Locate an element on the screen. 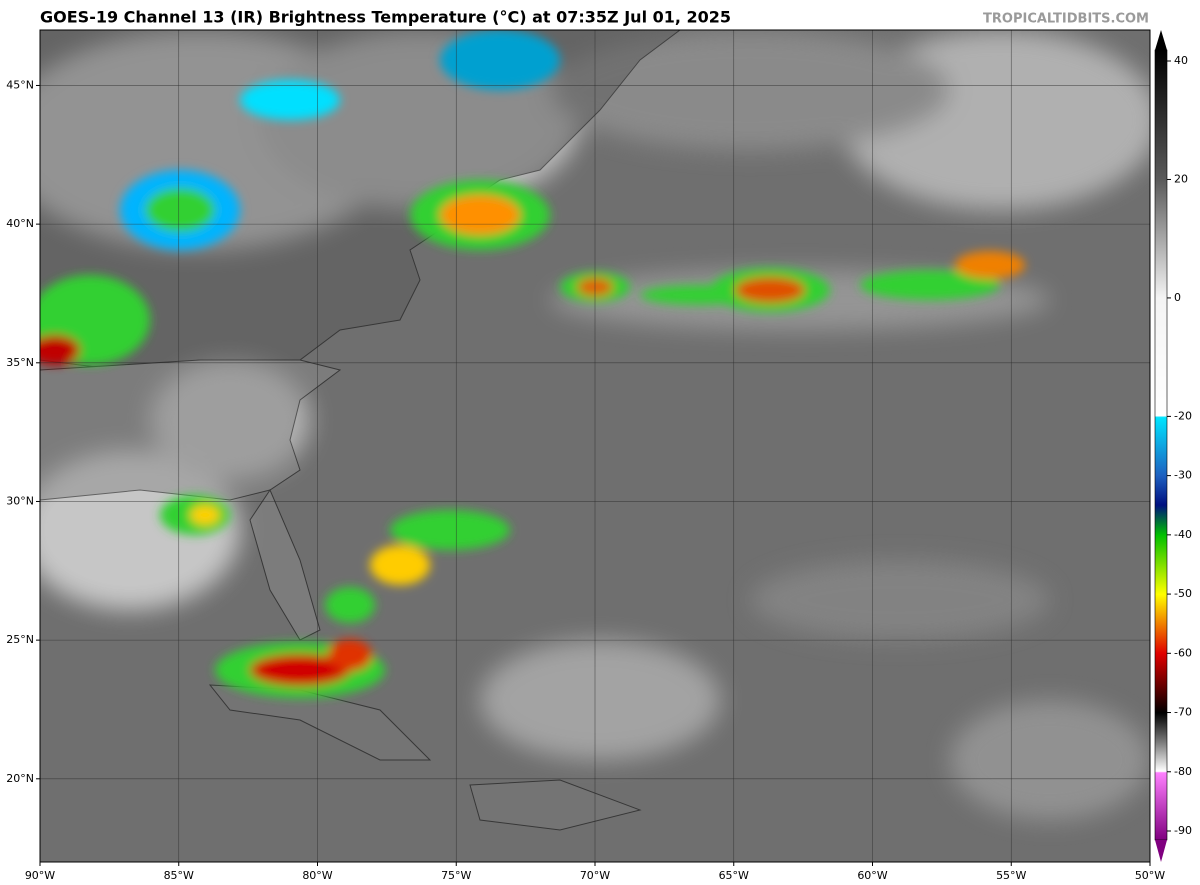 This screenshot has height=885, width=1200. lon-label: 50°W is located at coordinates (1150, 875).